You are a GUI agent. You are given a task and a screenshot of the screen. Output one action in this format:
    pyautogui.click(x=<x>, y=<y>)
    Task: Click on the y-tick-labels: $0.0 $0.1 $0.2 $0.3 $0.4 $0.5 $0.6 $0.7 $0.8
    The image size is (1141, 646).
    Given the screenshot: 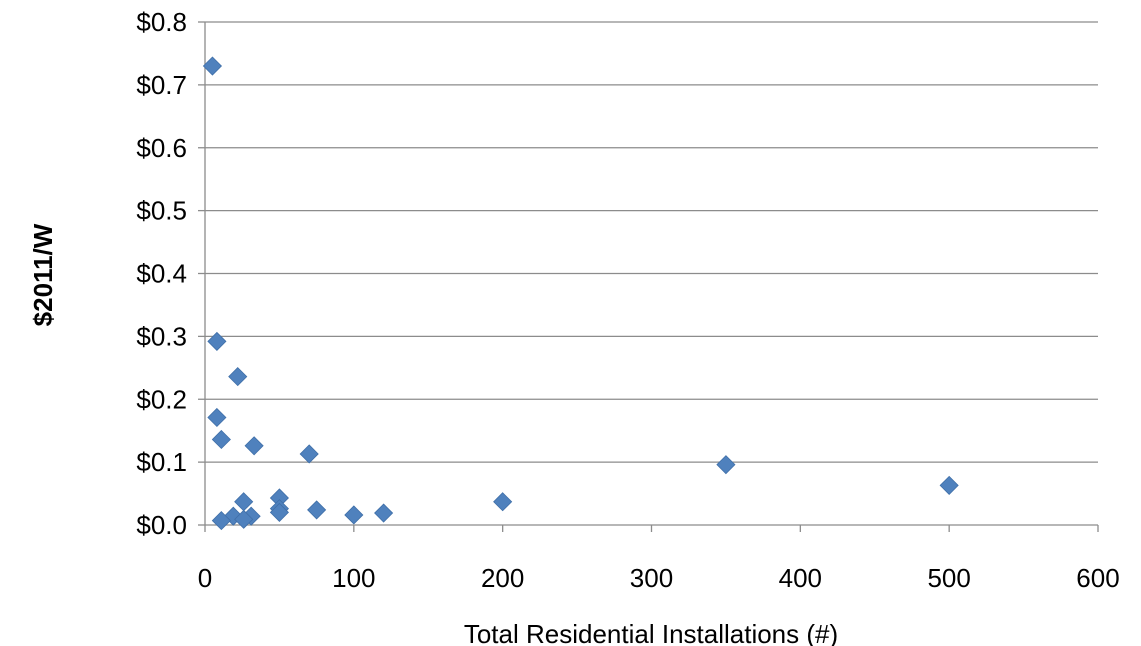 What is the action you would take?
    pyautogui.click(x=161, y=273)
    